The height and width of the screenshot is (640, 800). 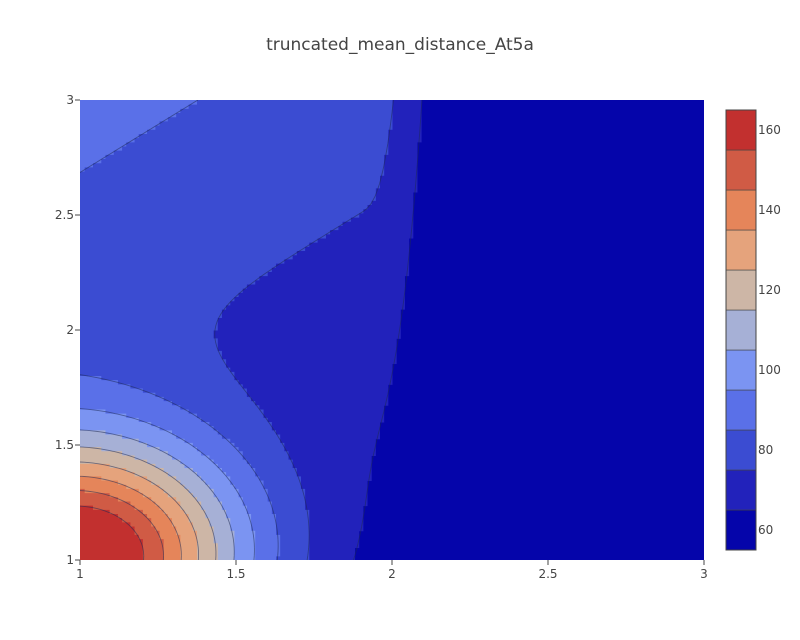 What do you see at coordinates (704, 574) in the screenshot?
I see `x-tick-label: 3` at bounding box center [704, 574].